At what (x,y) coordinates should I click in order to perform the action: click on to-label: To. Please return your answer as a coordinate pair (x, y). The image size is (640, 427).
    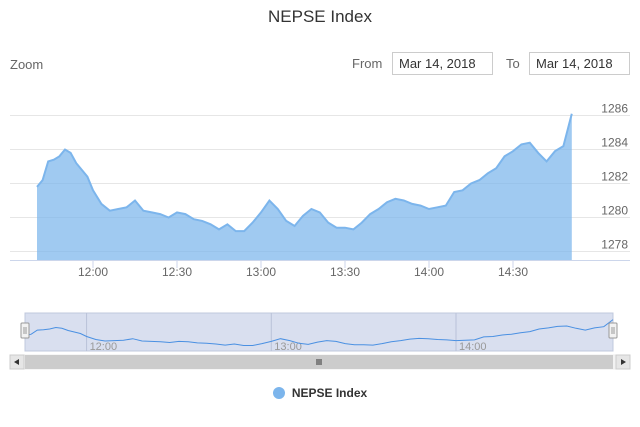
    Looking at the image, I should click on (513, 63).